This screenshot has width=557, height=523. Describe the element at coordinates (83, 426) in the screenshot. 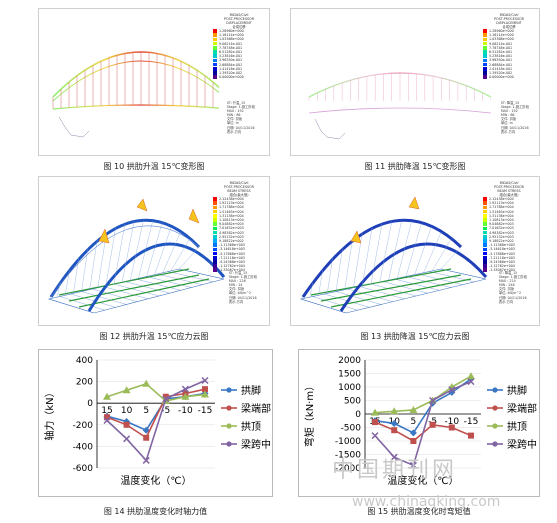

I see `y-tick-label: -200` at that location.